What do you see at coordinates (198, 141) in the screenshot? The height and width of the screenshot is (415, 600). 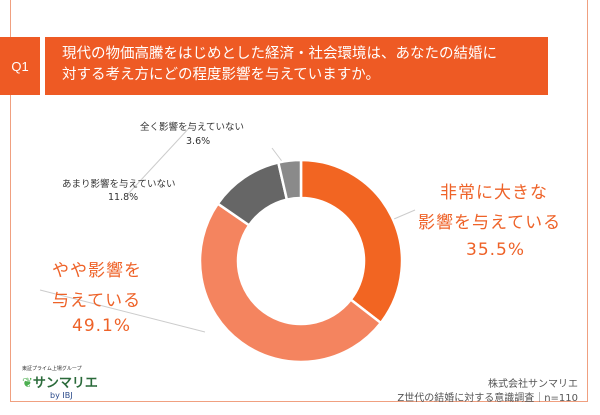 I see `label-s3-value: 3.6%` at bounding box center [198, 141].